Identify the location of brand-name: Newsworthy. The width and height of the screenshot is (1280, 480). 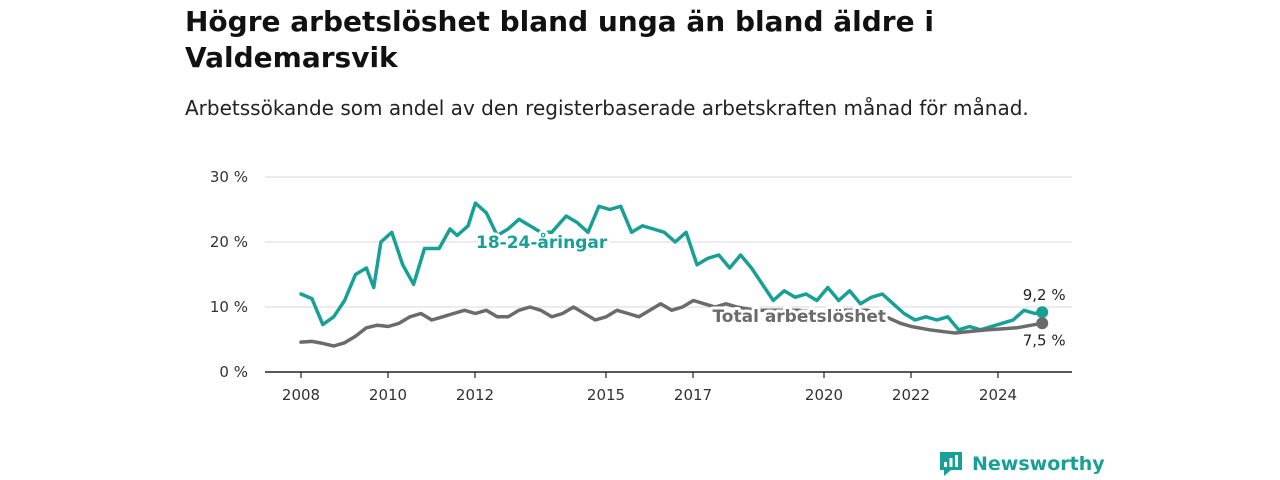
(1038, 464).